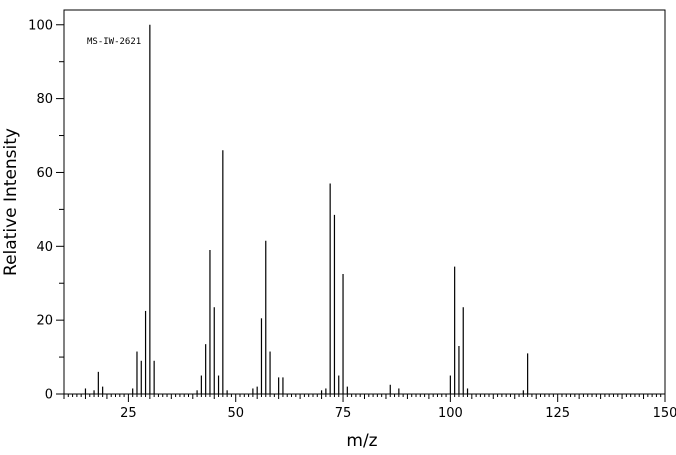  Describe the element at coordinates (361, 441) in the screenshot. I see `x-axis-title: m/z` at that location.